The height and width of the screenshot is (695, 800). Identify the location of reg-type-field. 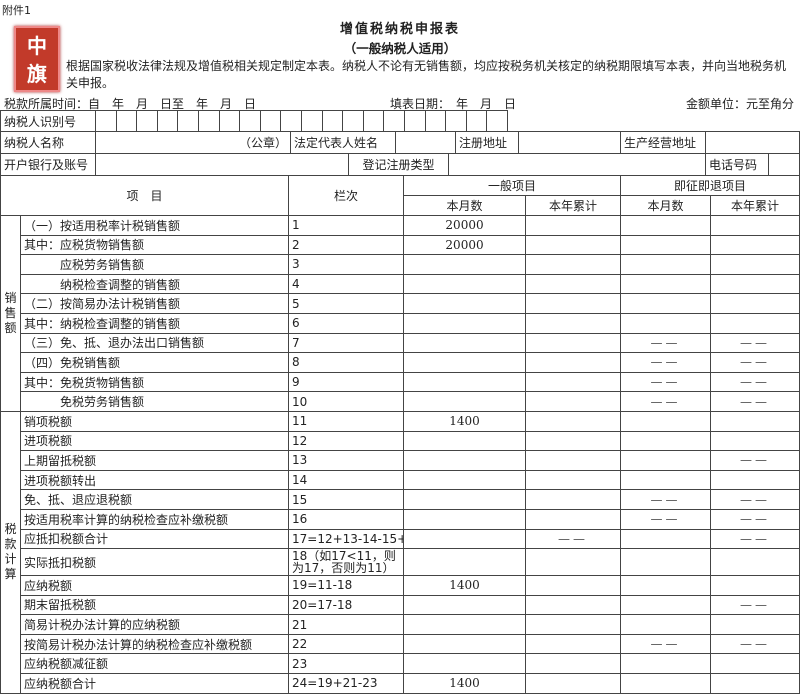
(577, 164).